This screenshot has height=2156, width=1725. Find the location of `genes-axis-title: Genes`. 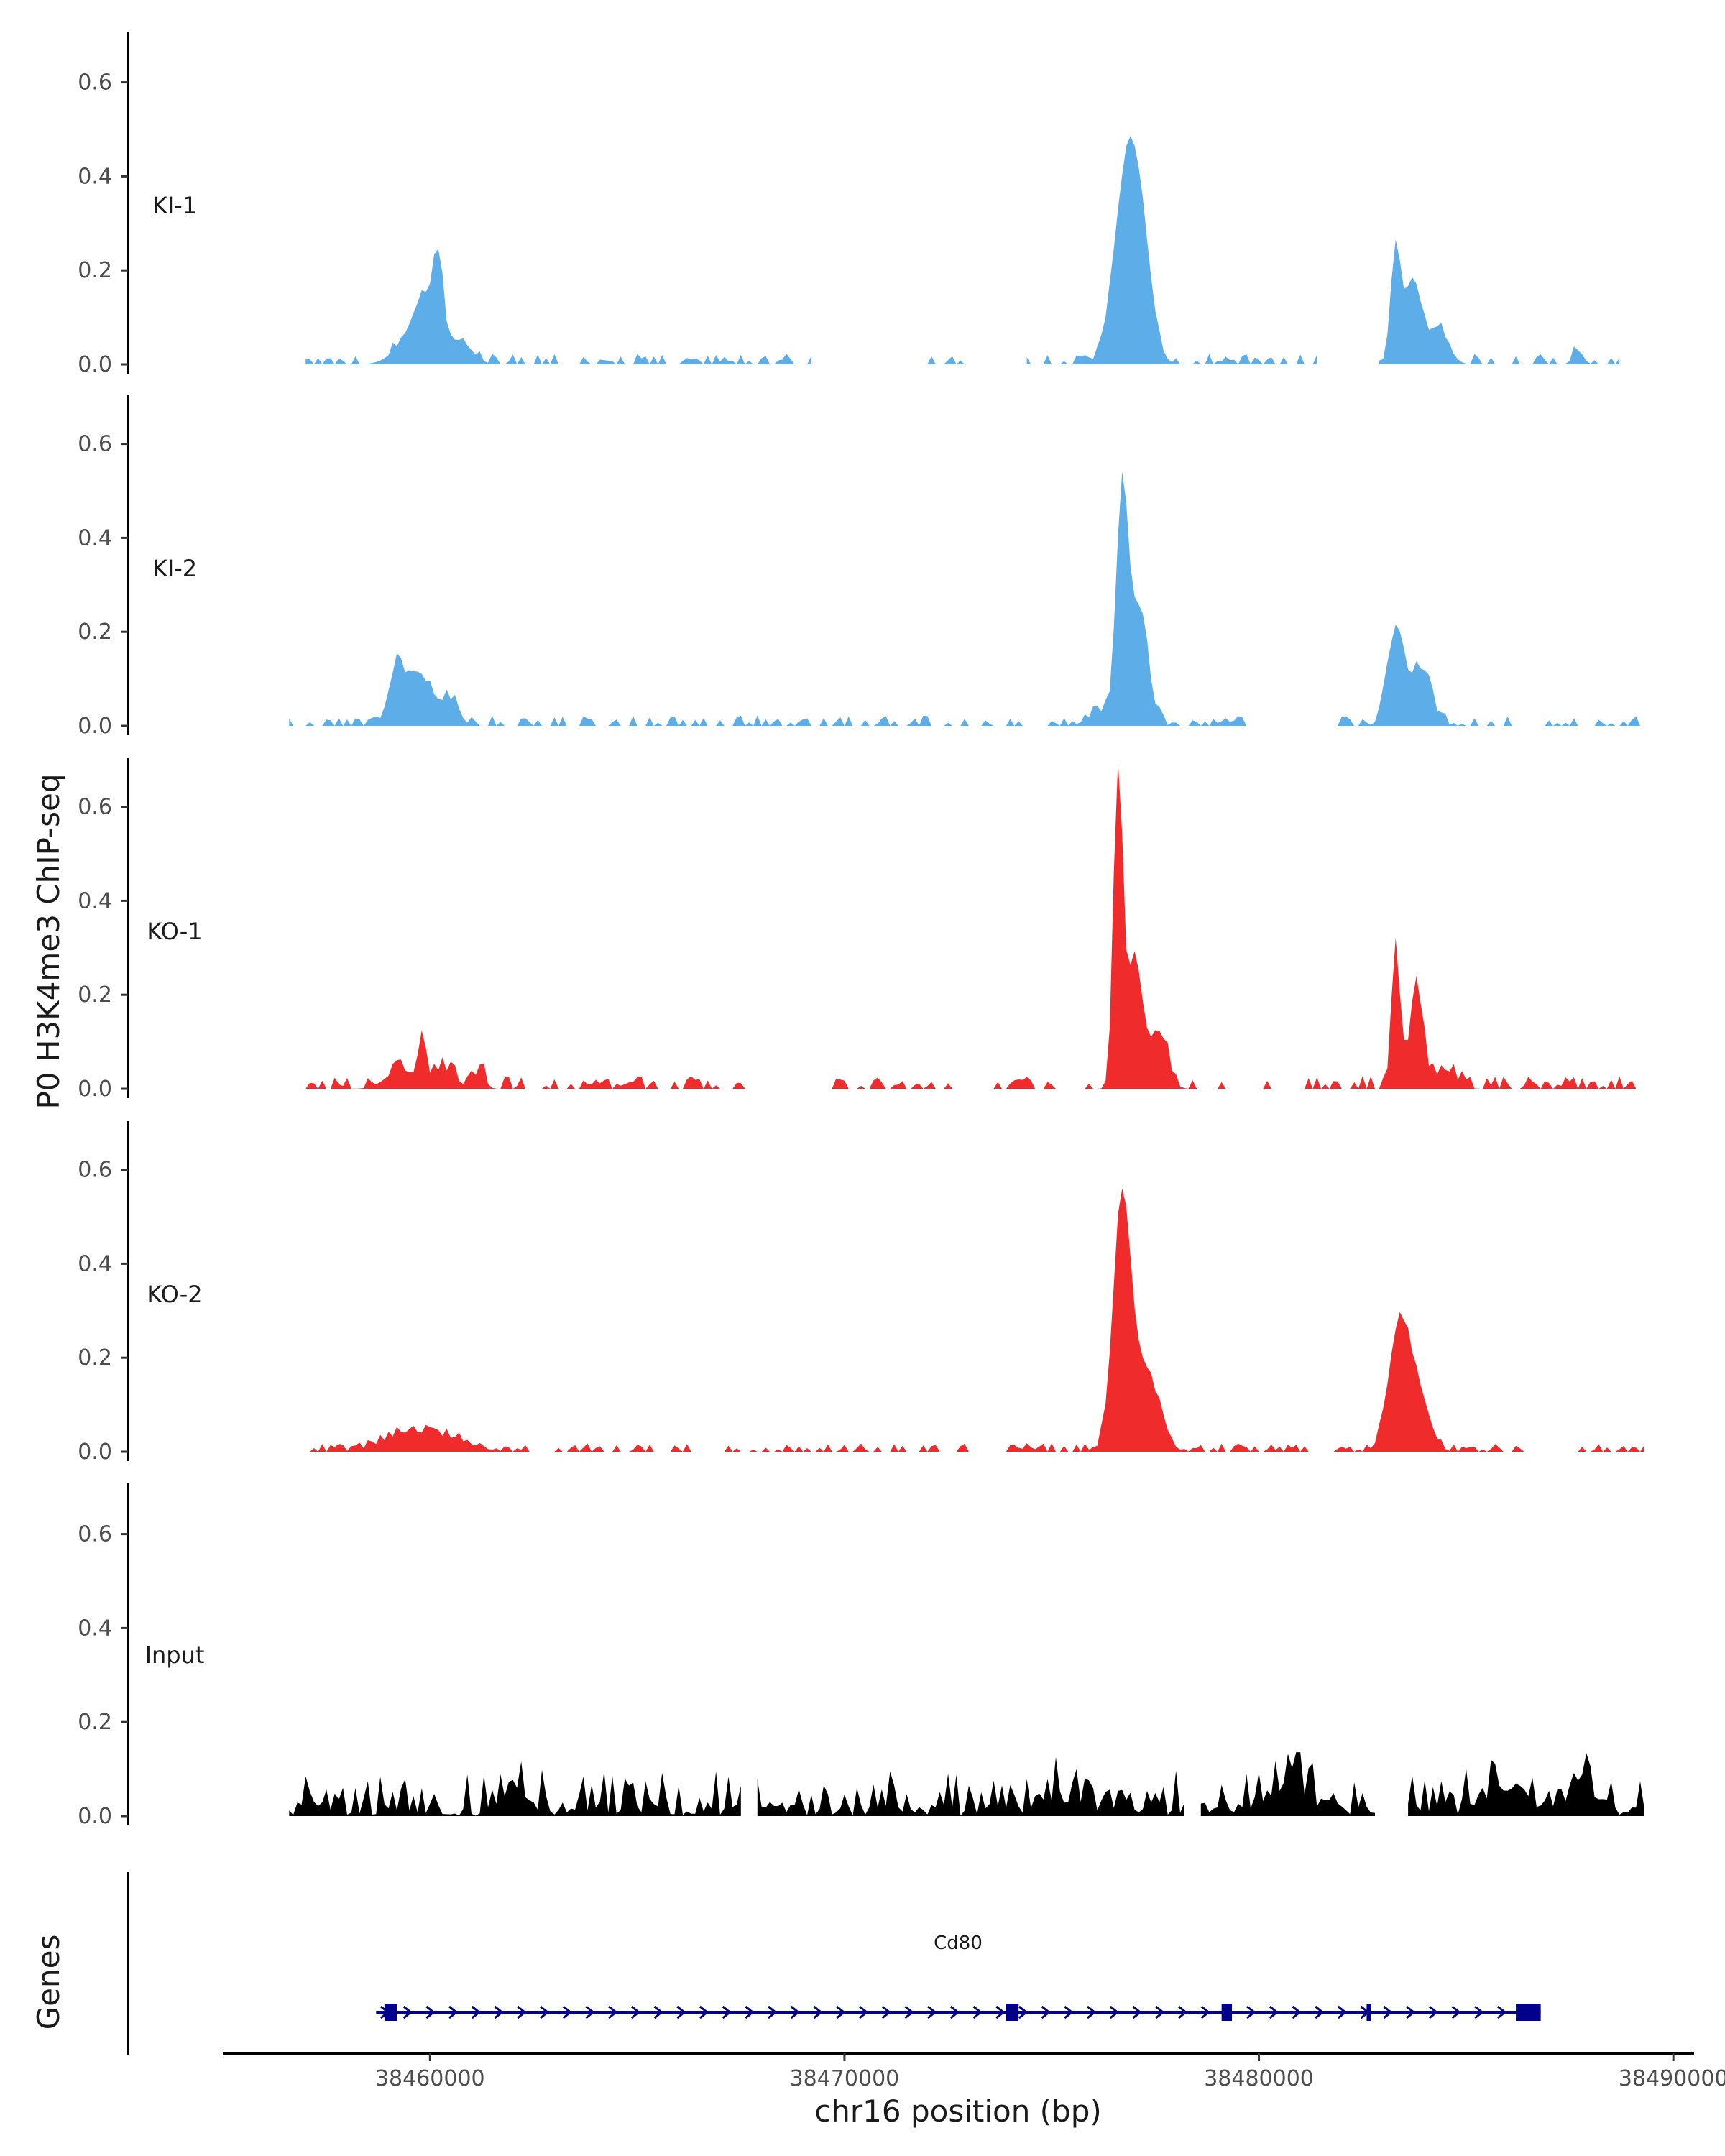

genes-axis-title: Genes is located at coordinates (48, 1983).